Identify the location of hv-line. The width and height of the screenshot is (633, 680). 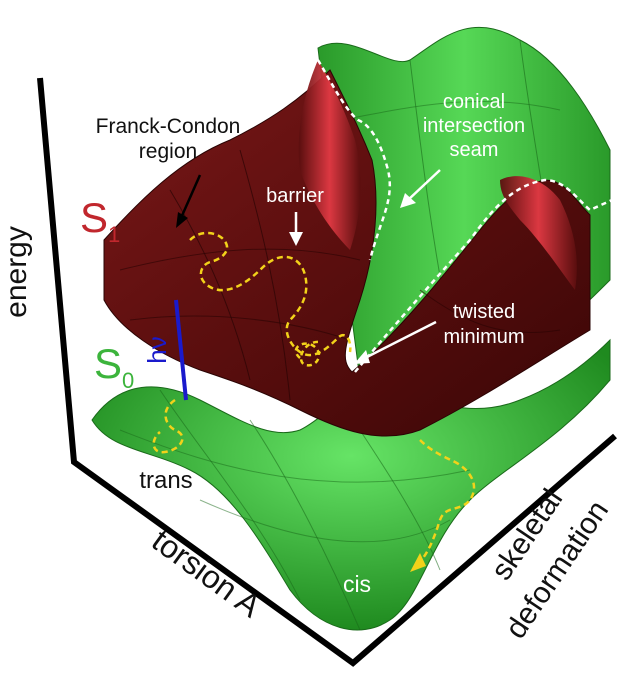
(181, 350).